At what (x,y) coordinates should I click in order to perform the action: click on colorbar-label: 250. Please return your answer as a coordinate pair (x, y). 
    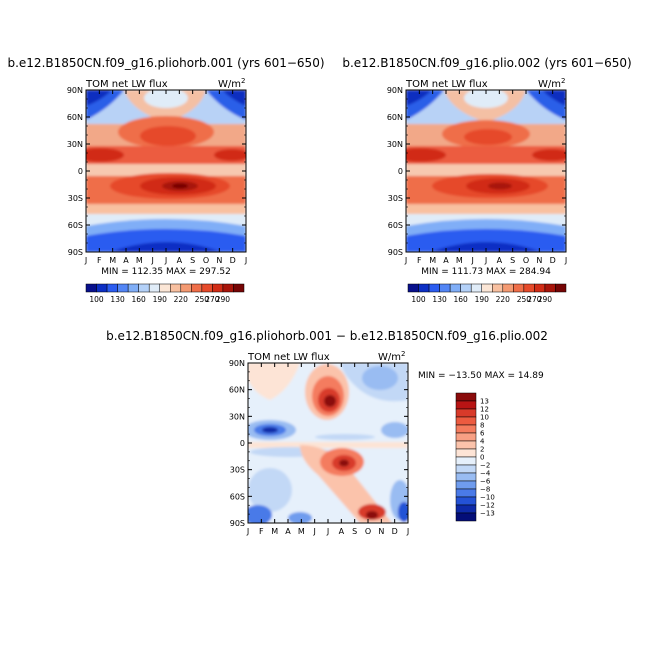
    Looking at the image, I should click on (202, 299).